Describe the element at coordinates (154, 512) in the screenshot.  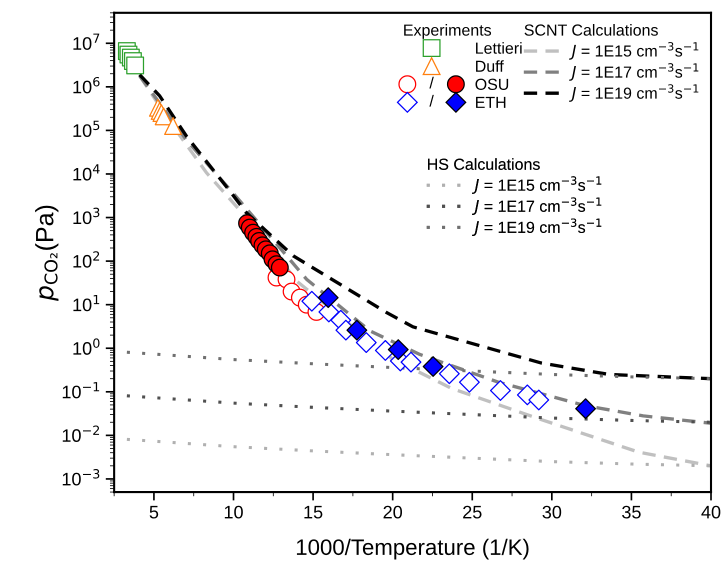
I see `x-tick-label: 5` at that location.